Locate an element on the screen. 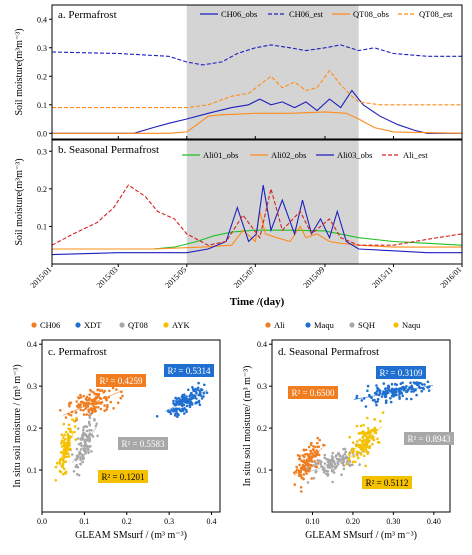  series-line-QT08_obs is located at coordinates (257, 122).